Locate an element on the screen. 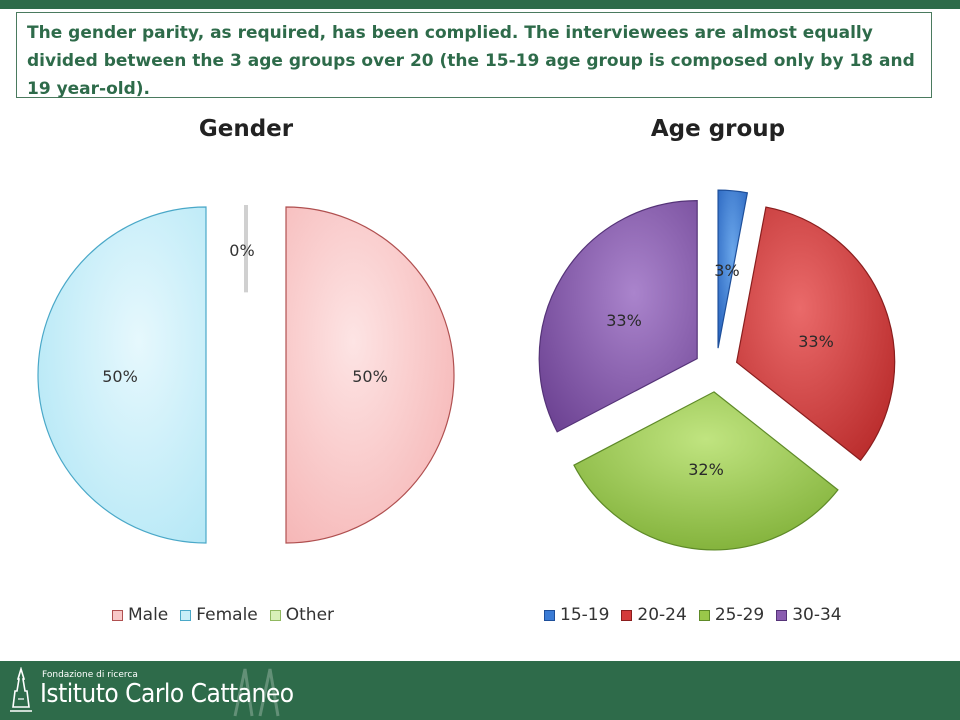  legend-label-30-34: 30-34 is located at coordinates (817, 615).